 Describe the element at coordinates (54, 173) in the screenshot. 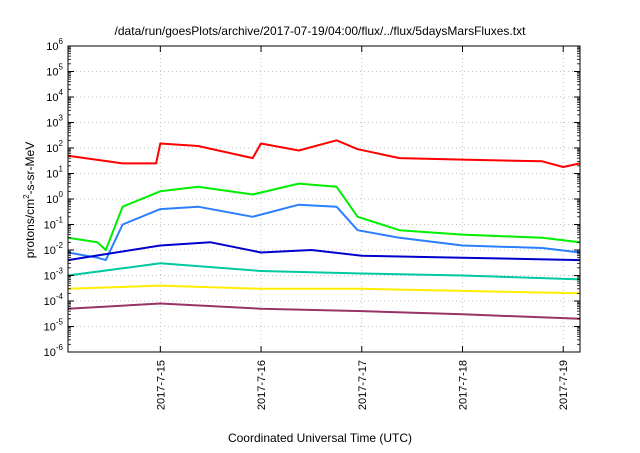

I see `y-tick-label: 10¹` at that location.